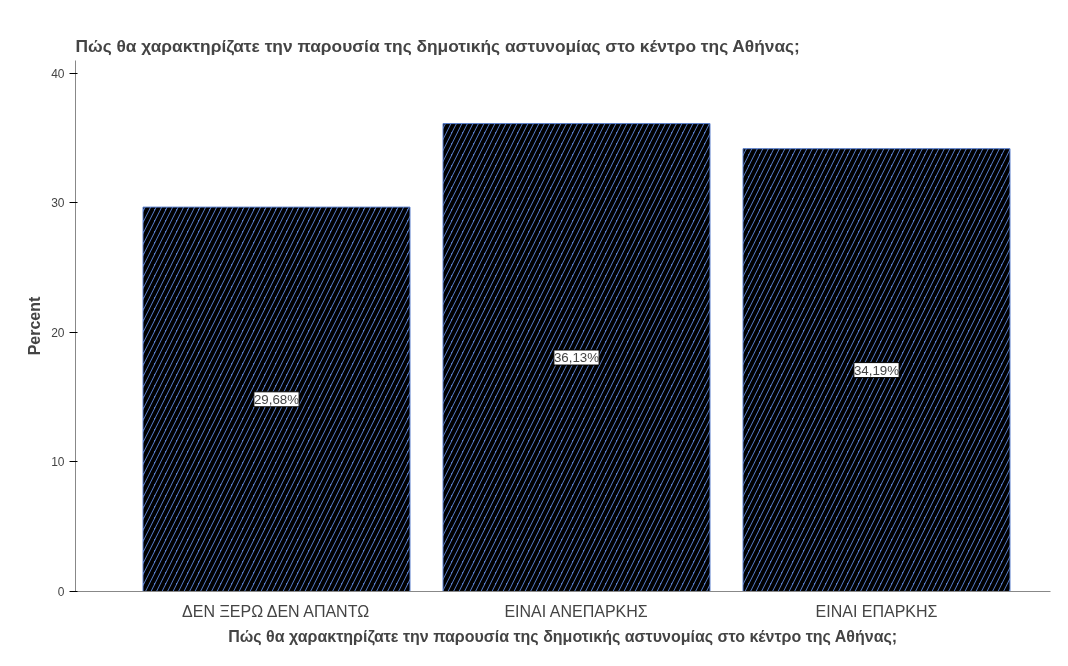 This screenshot has width=1068, height=666. Describe the element at coordinates (563, 636) in the screenshot. I see `x-axis-title: Πώς θα χαρακτηρίζατε την παρουσία της δημοτικής αστυνομίας στο κέντρο της Αθήνας;` at that location.